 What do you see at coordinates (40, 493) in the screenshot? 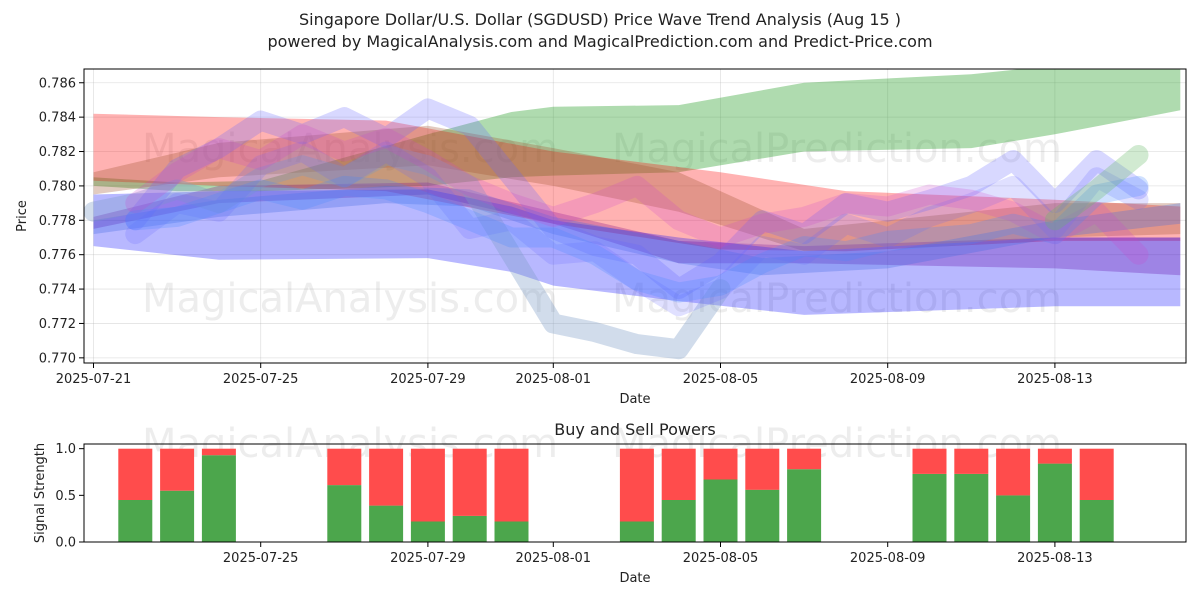
I see `powers-y-label: Signal Strength` at bounding box center [40, 493].